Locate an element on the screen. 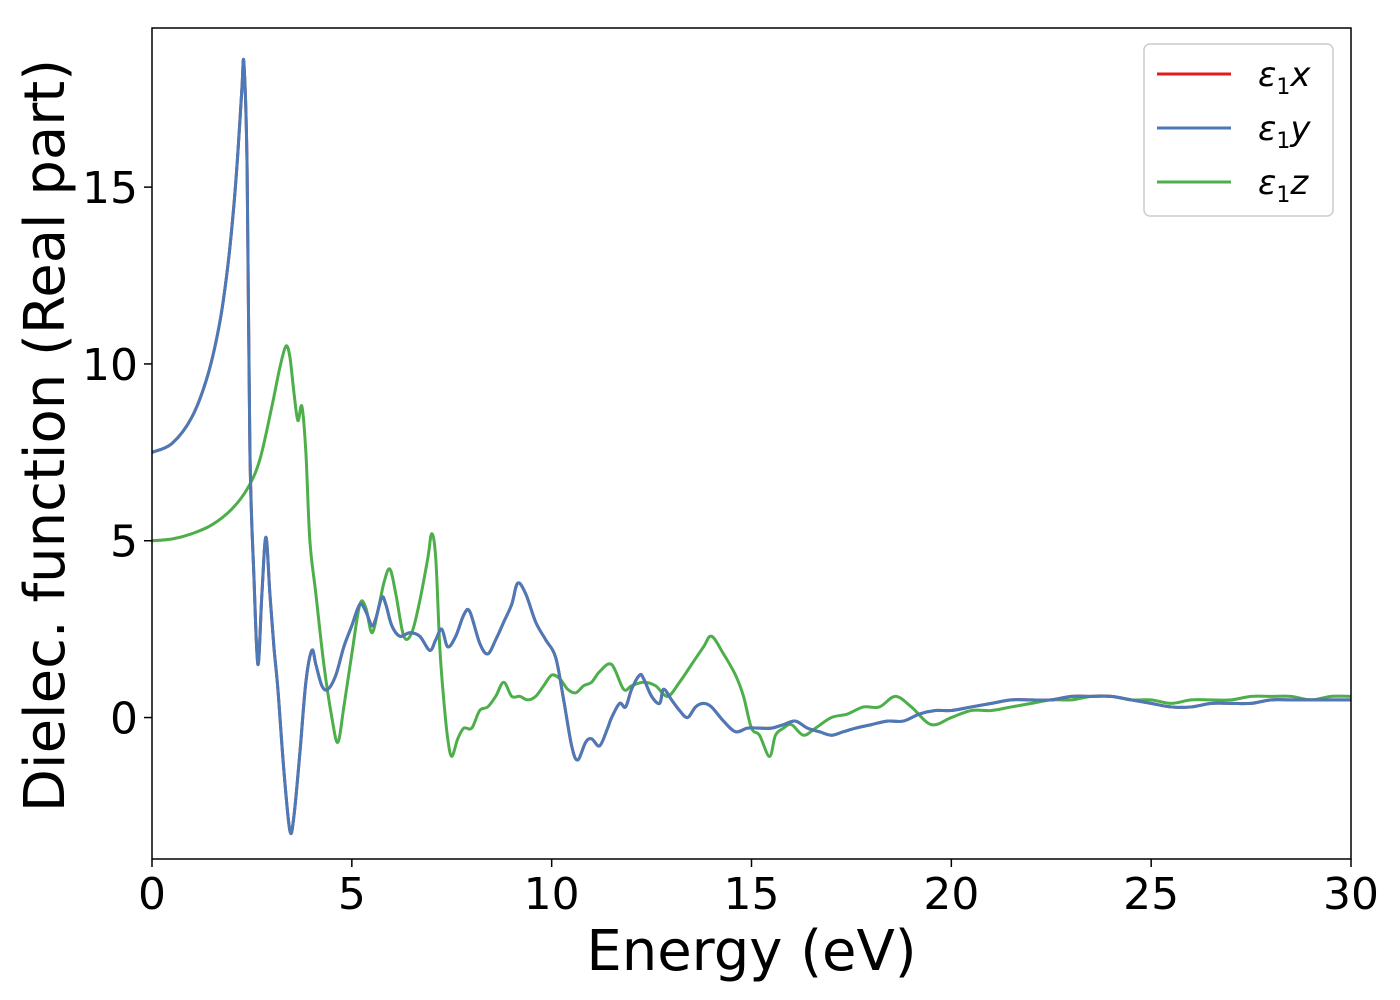 Image resolution: width=1400 pixels, height=1000 pixels. x-tick-label: 15 is located at coordinates (752, 894).